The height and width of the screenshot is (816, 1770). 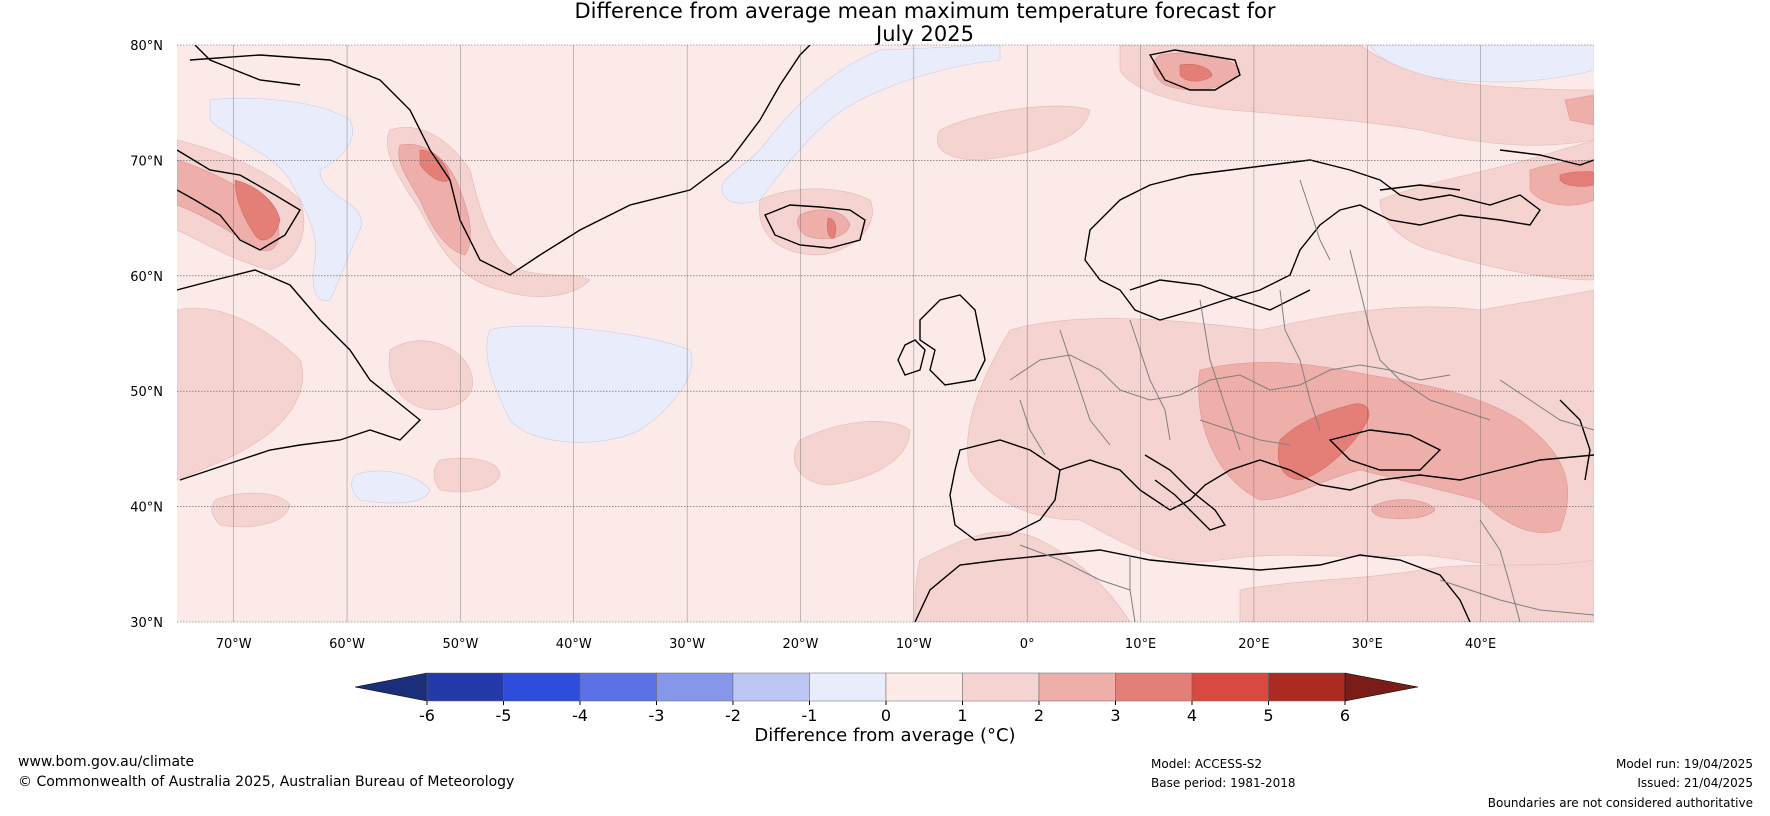 What do you see at coordinates (962, 715) in the screenshot?
I see `colorbar-tick-label: 1` at bounding box center [962, 715].